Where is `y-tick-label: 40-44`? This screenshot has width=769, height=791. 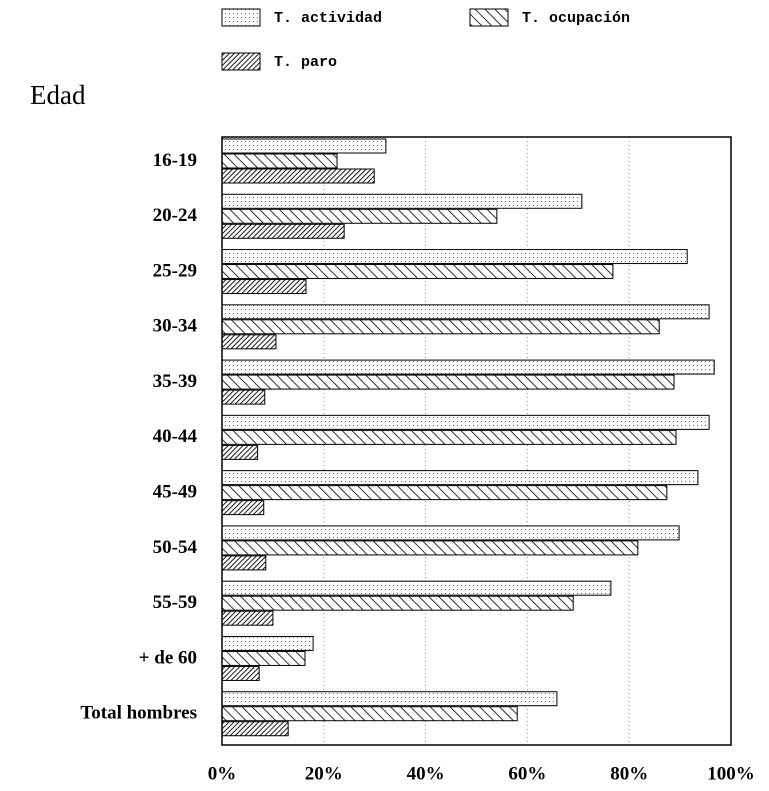
y-tick-label: 40-44 is located at coordinates (175, 436).